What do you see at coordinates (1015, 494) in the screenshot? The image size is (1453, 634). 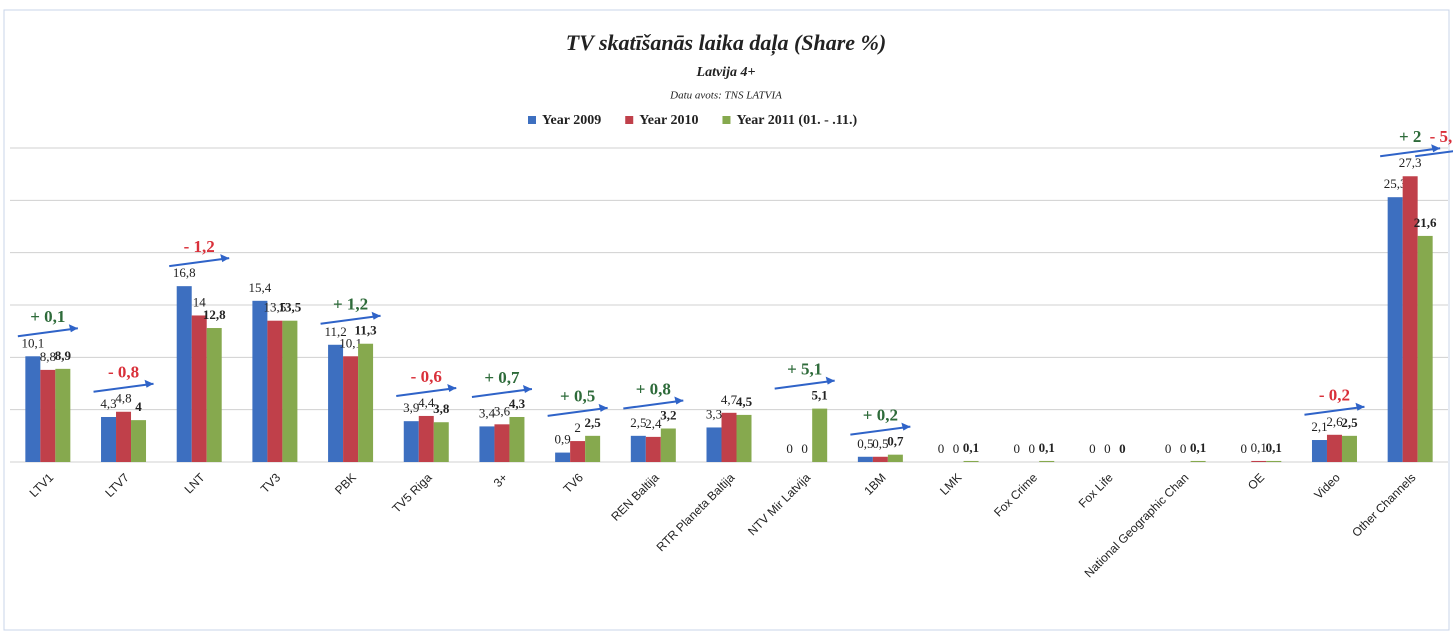 I see `x-tick-label: Fox Crime` at bounding box center [1015, 494].